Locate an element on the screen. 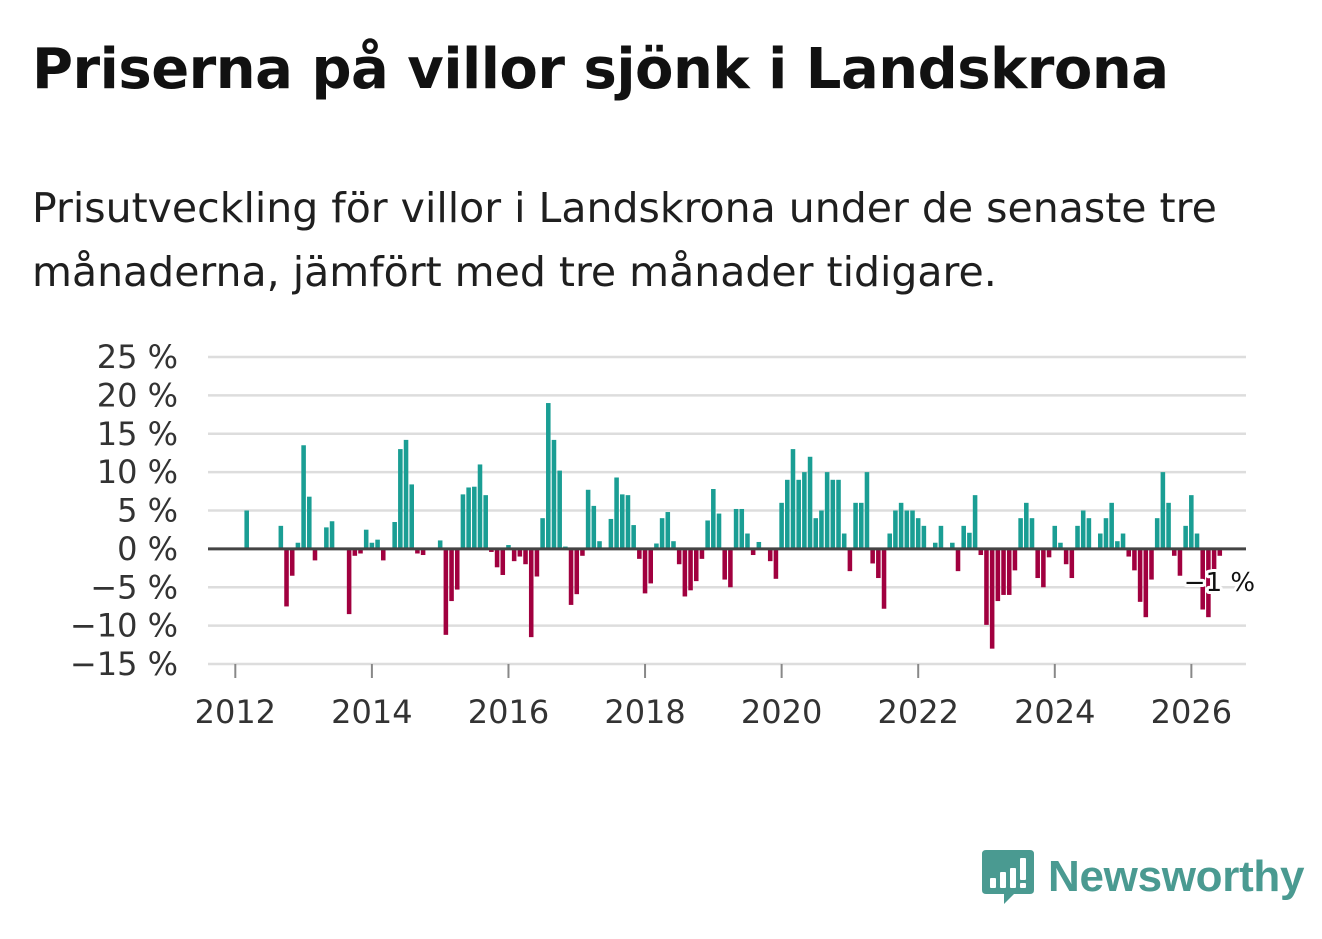 This screenshot has height=939, width=1322. x-tick-label: 2012 is located at coordinates (235, 712).